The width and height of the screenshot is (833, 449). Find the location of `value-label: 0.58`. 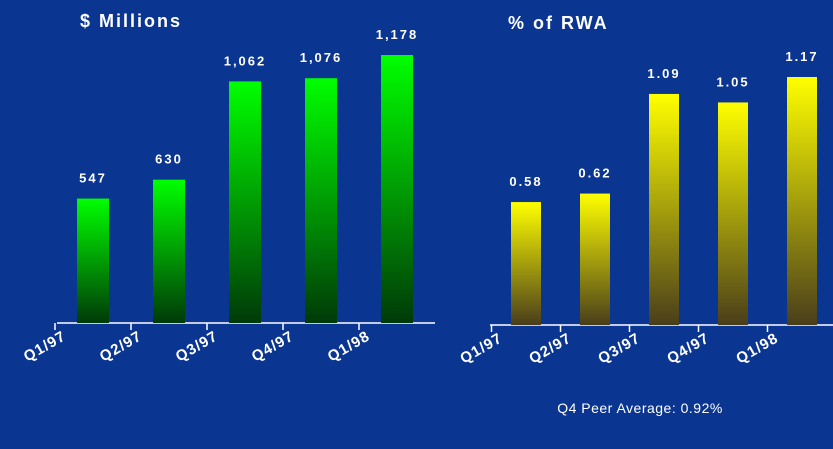

value-label: 0.58 is located at coordinates (525, 181).